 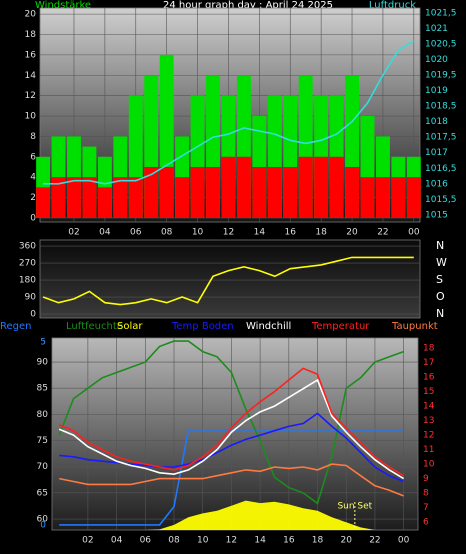 What do you see at coordinates (428, 450) in the screenshot?
I see `y2-tick-label: 11` at bounding box center [428, 450].